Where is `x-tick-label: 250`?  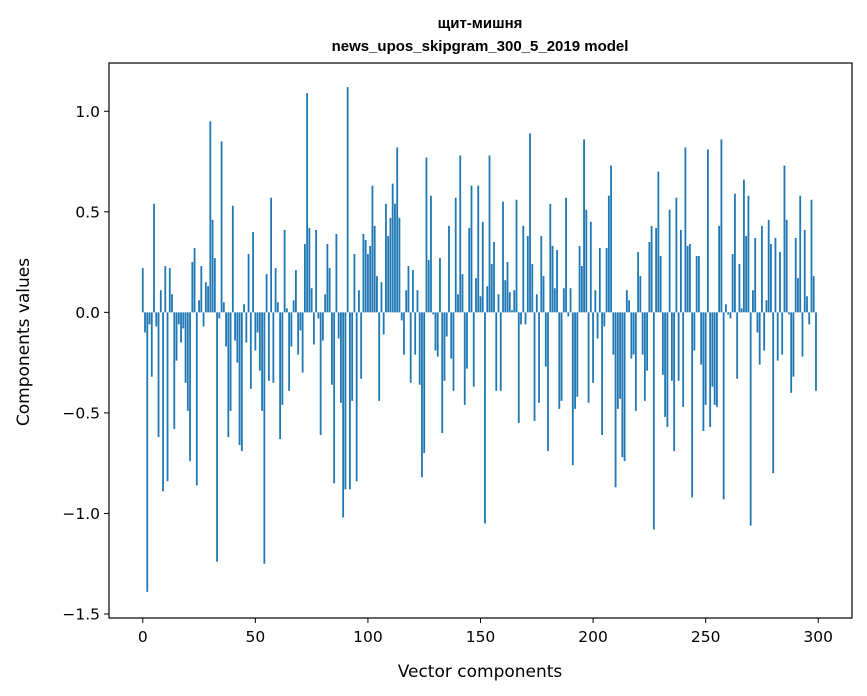 x-tick-label: 250 is located at coordinates (706, 637).